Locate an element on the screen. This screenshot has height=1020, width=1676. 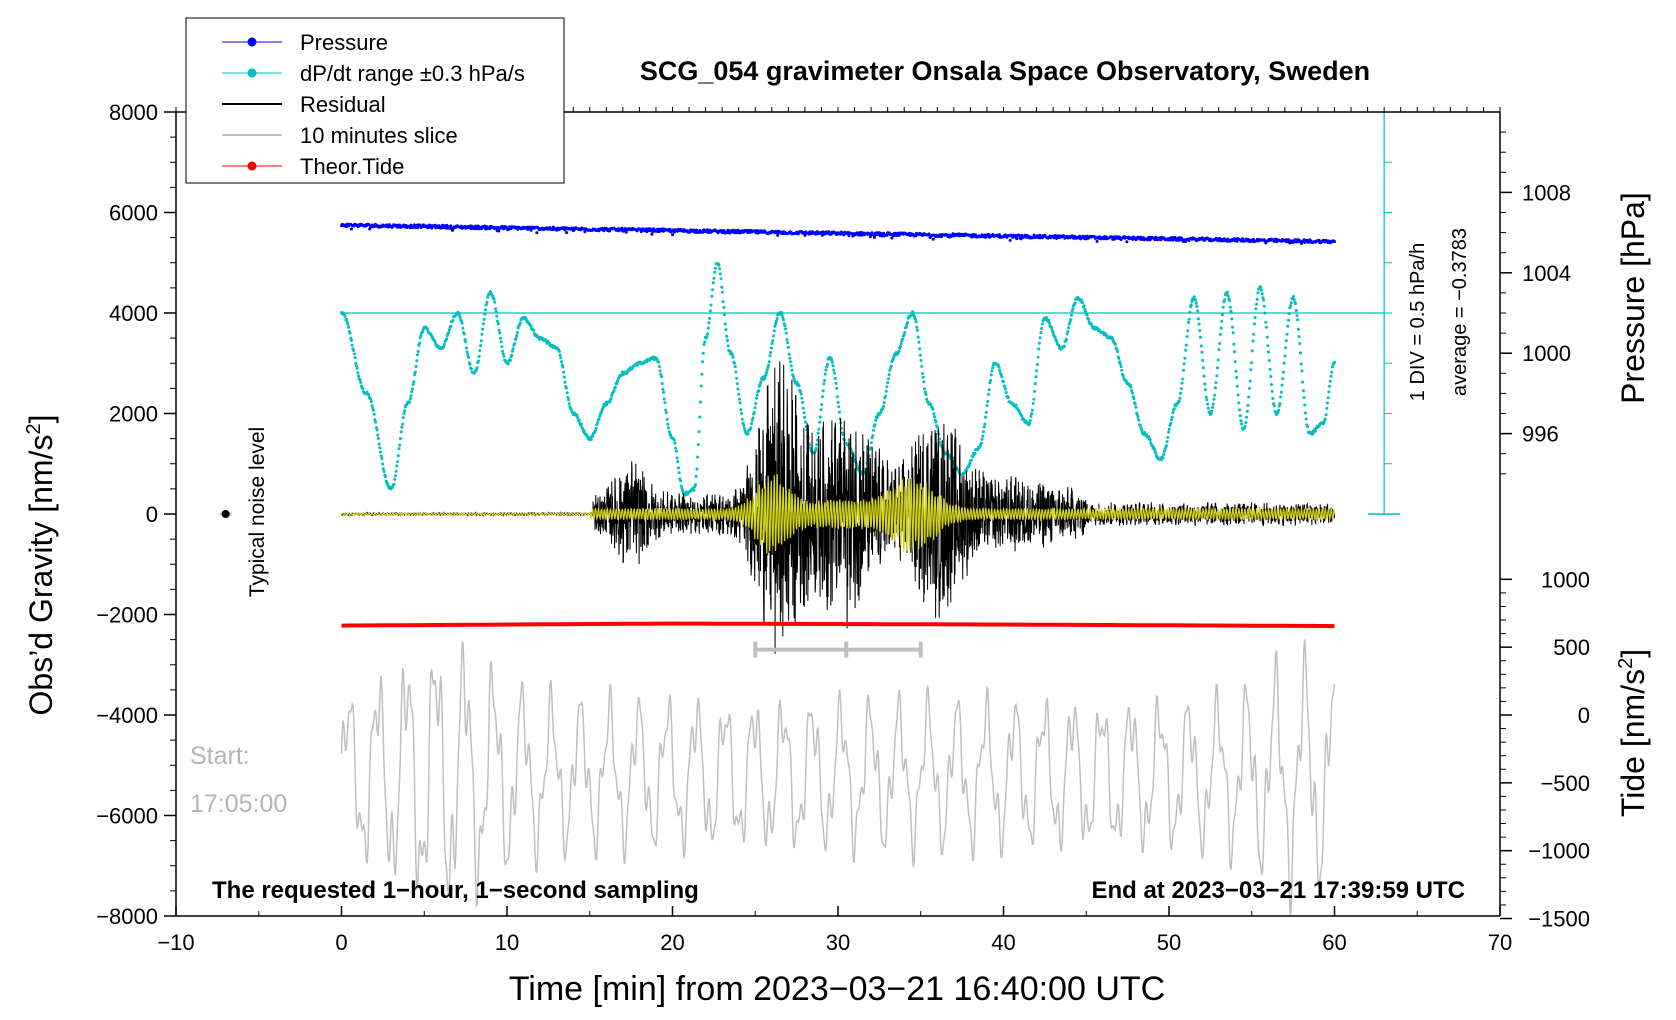
y-axis-label-tide-main: Tide [nm/s is located at coordinates (1633, 743).